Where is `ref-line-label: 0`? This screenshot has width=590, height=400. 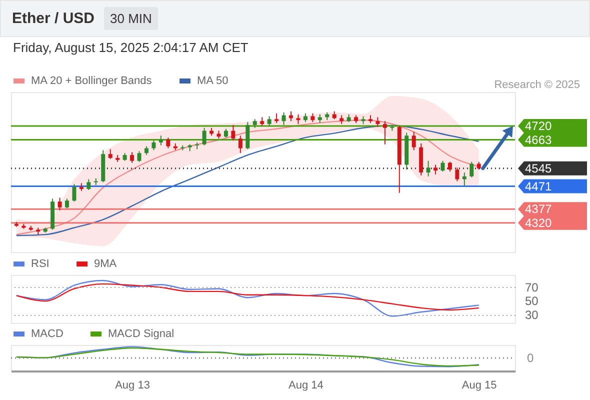
ref-line-label: 0 is located at coordinates (530, 358).